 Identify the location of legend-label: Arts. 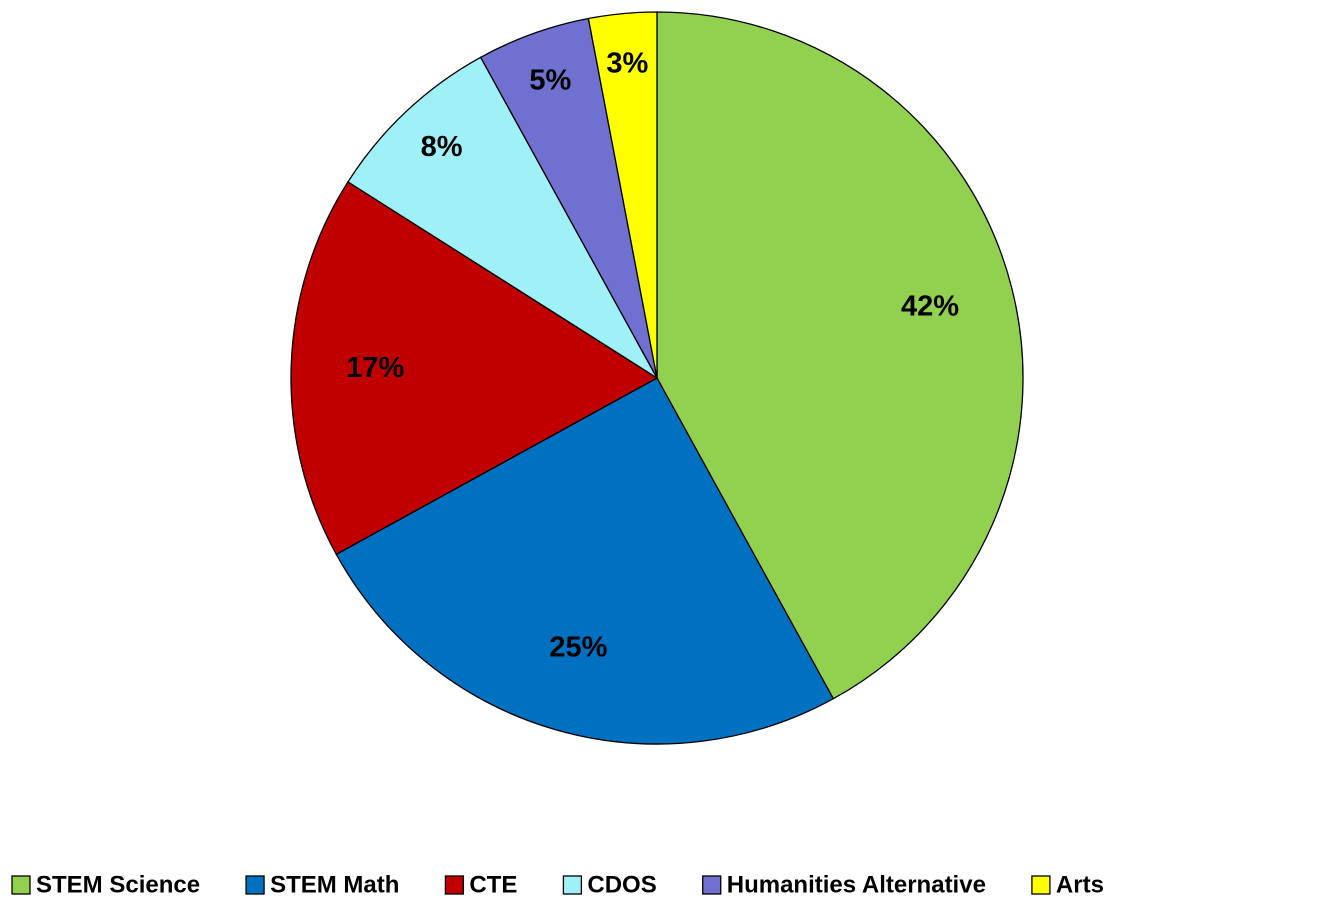
(1080, 884).